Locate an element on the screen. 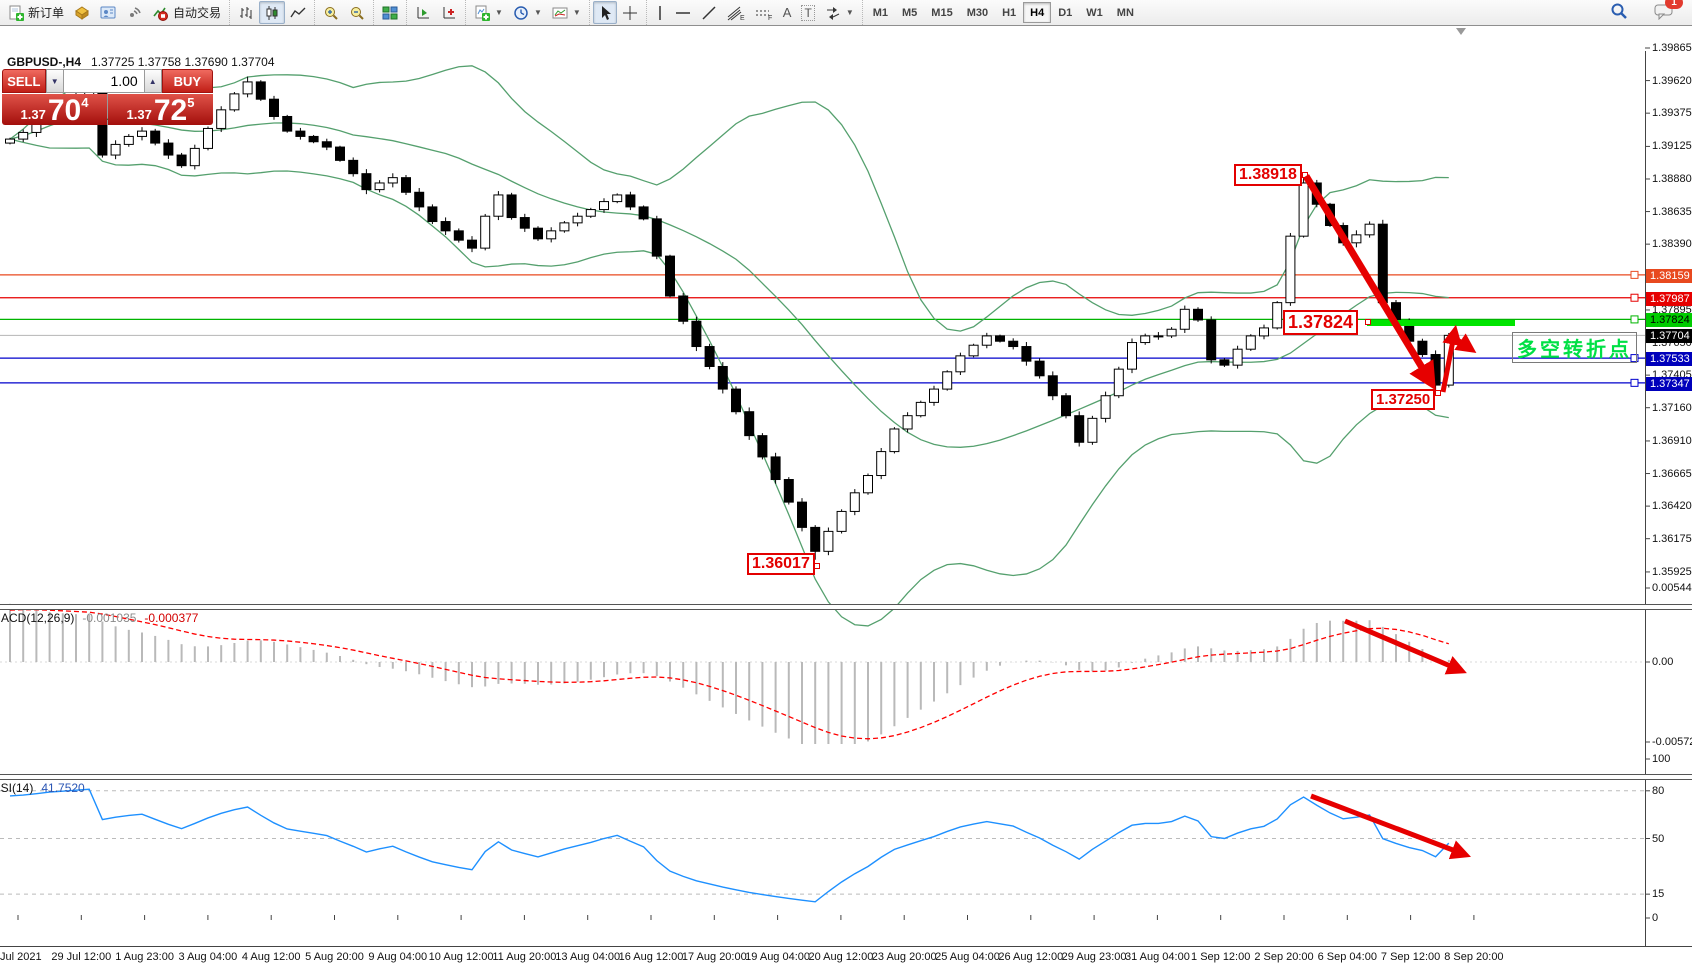  label-icon: T is located at coordinates (808, 12).